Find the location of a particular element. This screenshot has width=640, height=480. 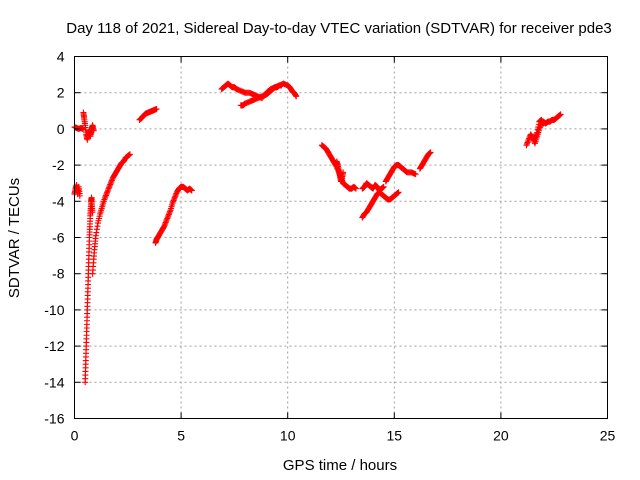

series-s17 is located at coordinates (539, 128).